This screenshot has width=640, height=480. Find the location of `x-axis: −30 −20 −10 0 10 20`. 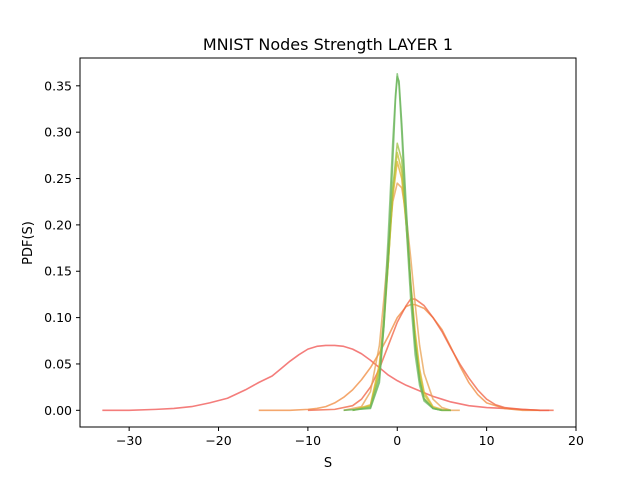

x-axis: −30 −20 −10 0 10 20 is located at coordinates (350, 437).